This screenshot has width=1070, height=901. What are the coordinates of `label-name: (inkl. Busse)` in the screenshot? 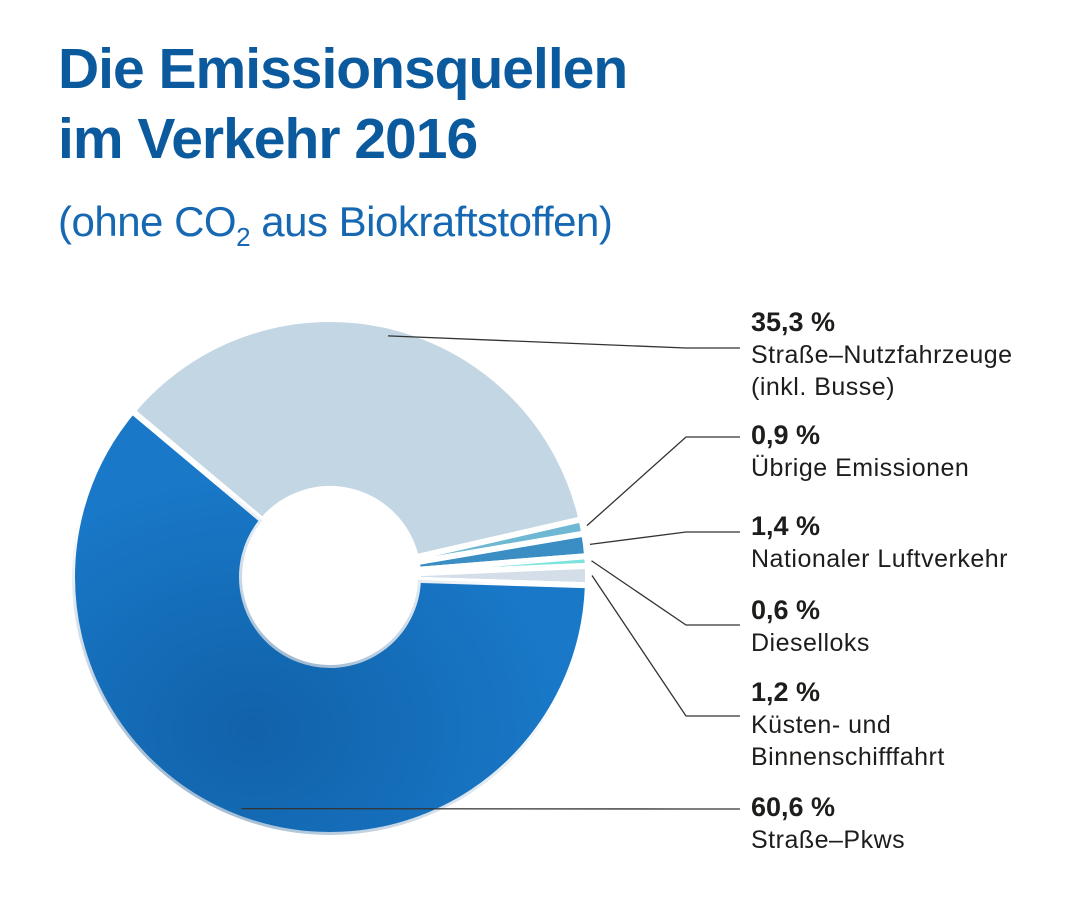 It's located at (823, 387).